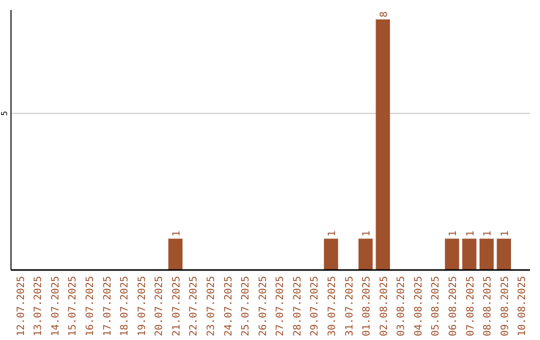 This screenshot has height=340, width=540. I want to click on x-tick-label: 30.07.2025, so click(332, 306).